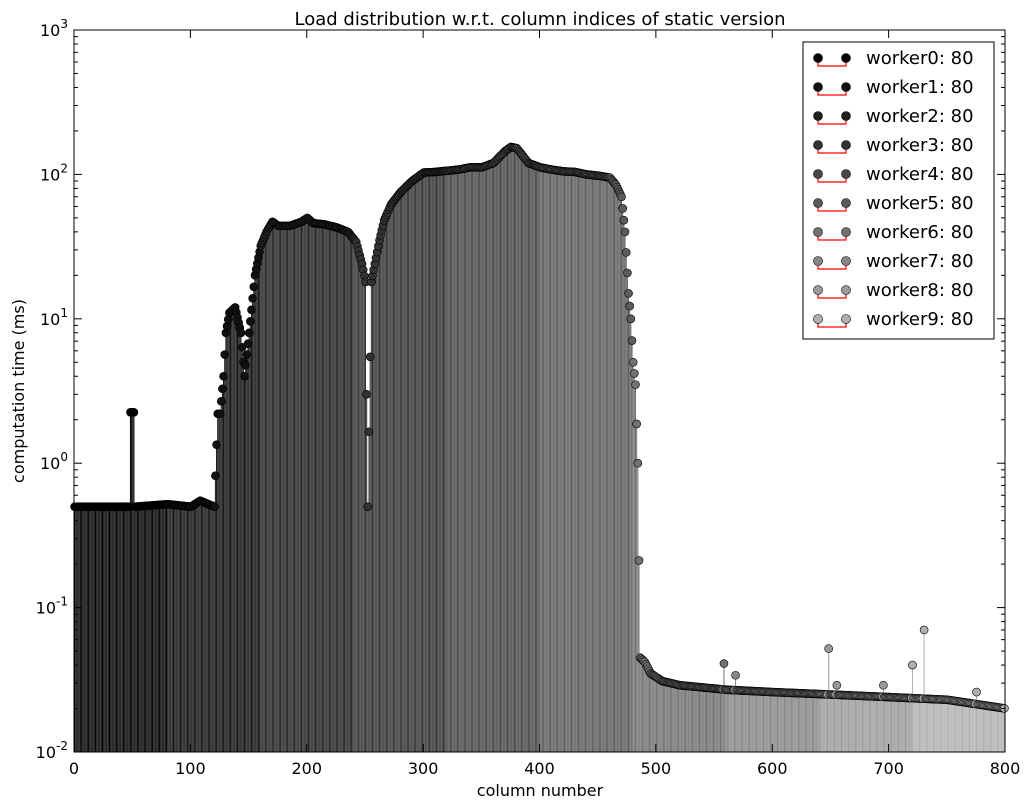  I want to click on legend-label: worker3: 80, so click(920, 145).